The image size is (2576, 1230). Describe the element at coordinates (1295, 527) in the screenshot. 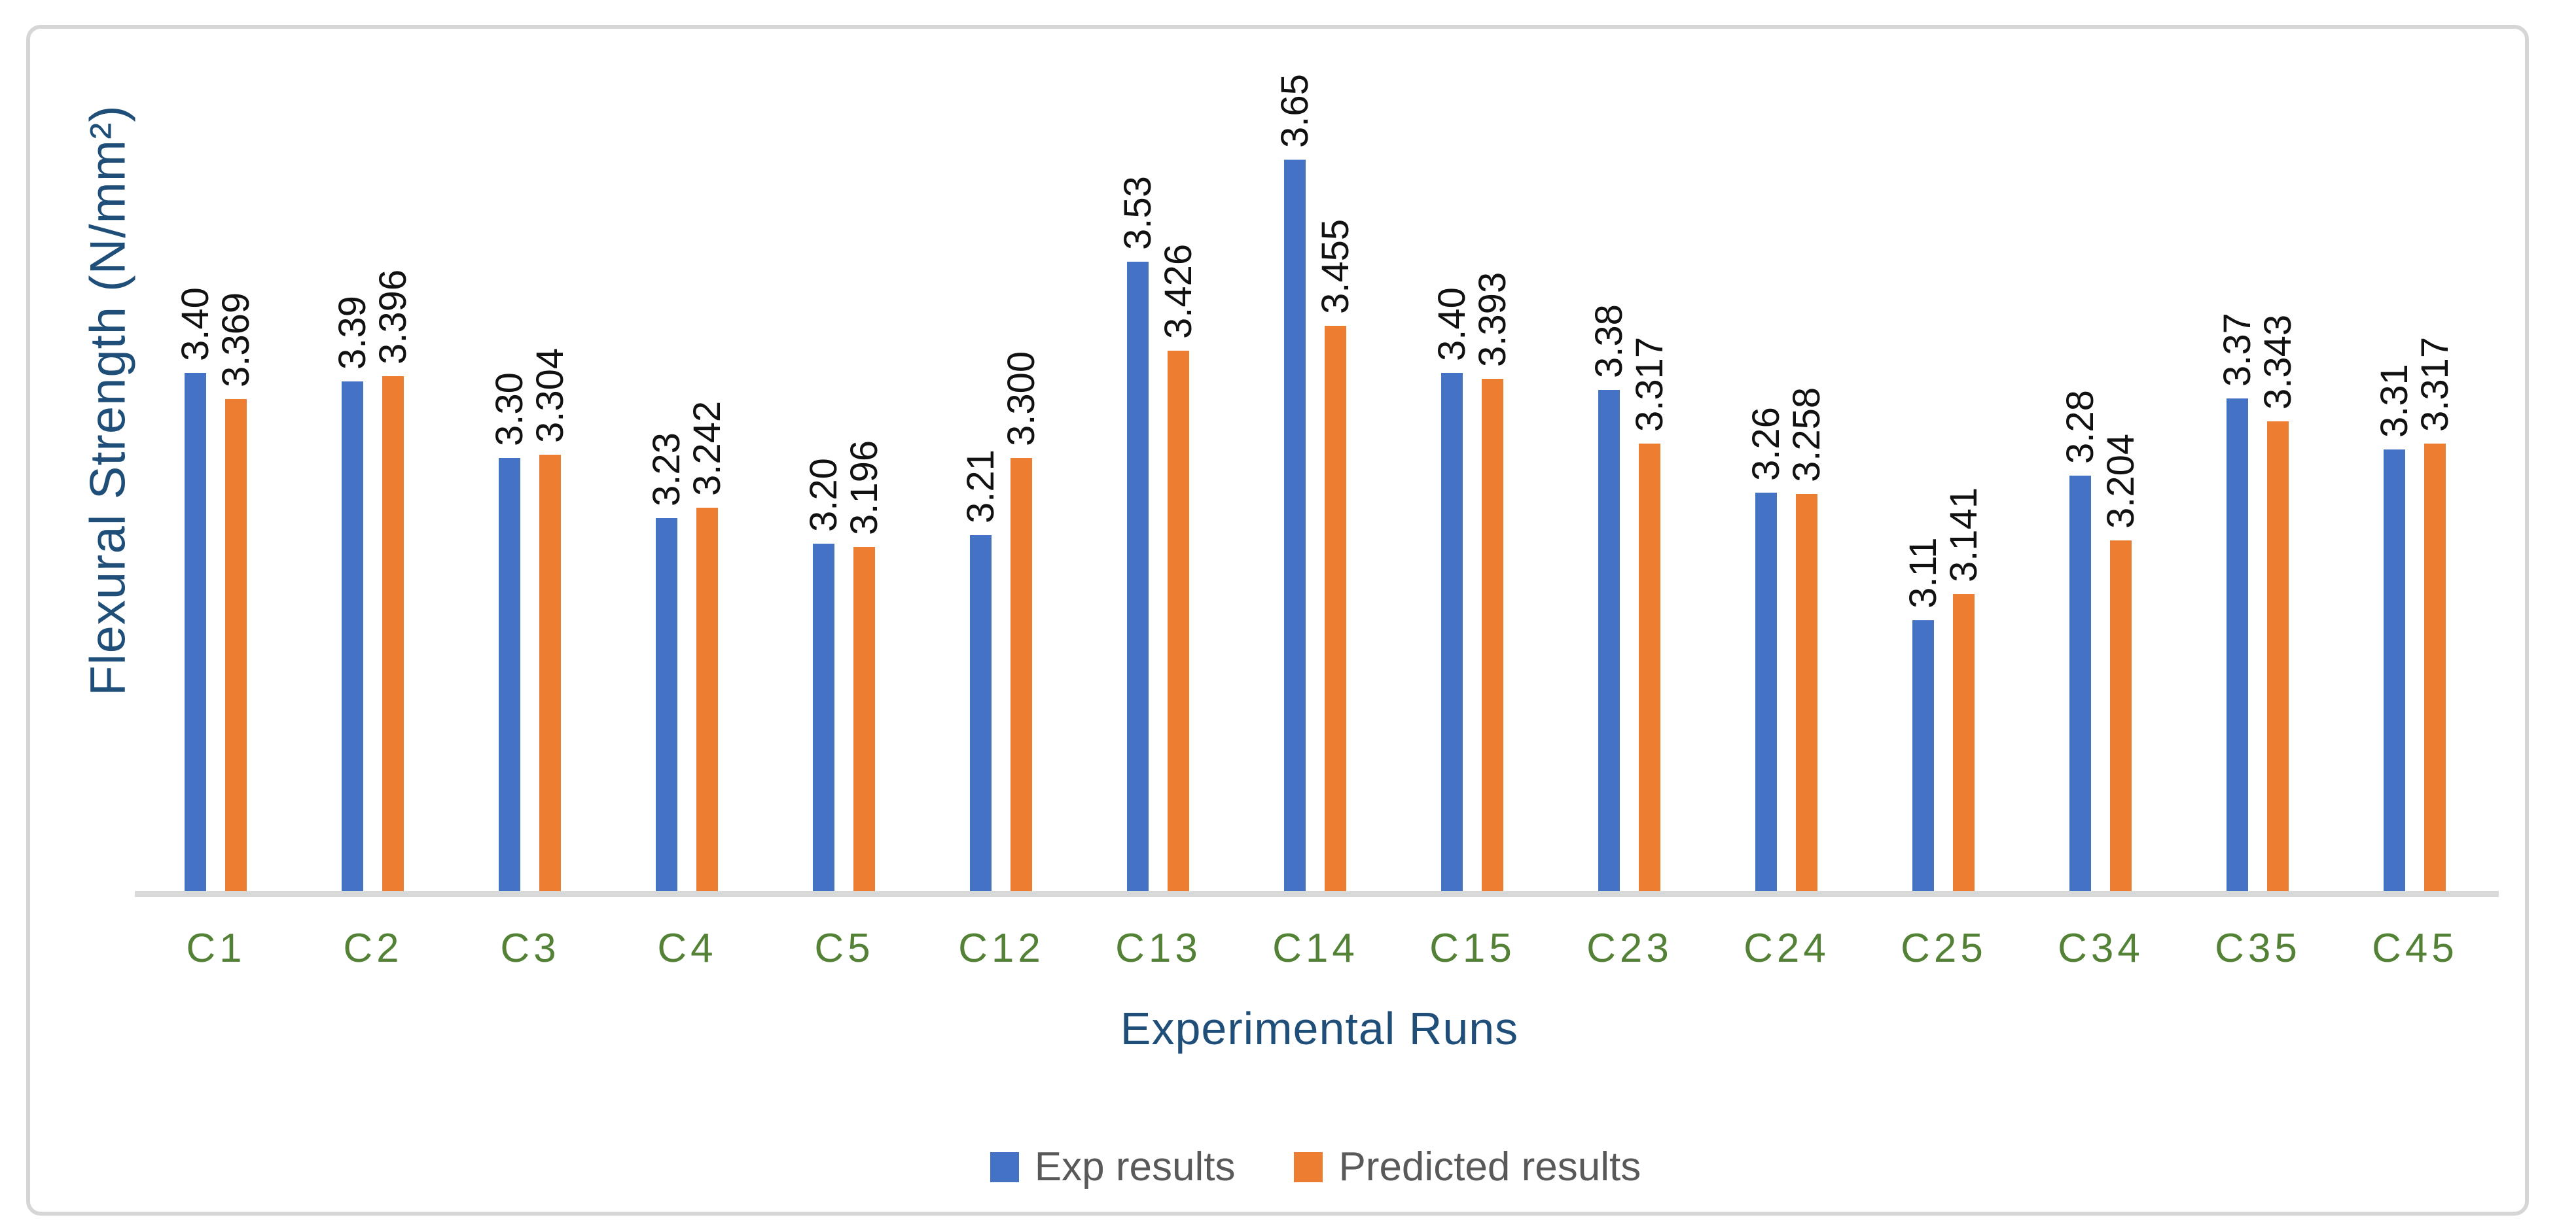

I see `bar-exp-c14` at that location.